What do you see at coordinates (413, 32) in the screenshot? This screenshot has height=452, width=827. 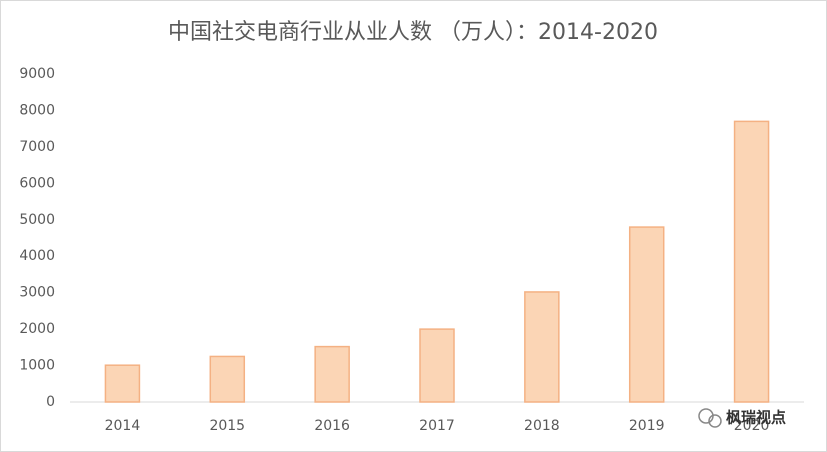 I see `chart-title: 中国社交电商行业从业人数 （万人）：2014-2020` at bounding box center [413, 32].